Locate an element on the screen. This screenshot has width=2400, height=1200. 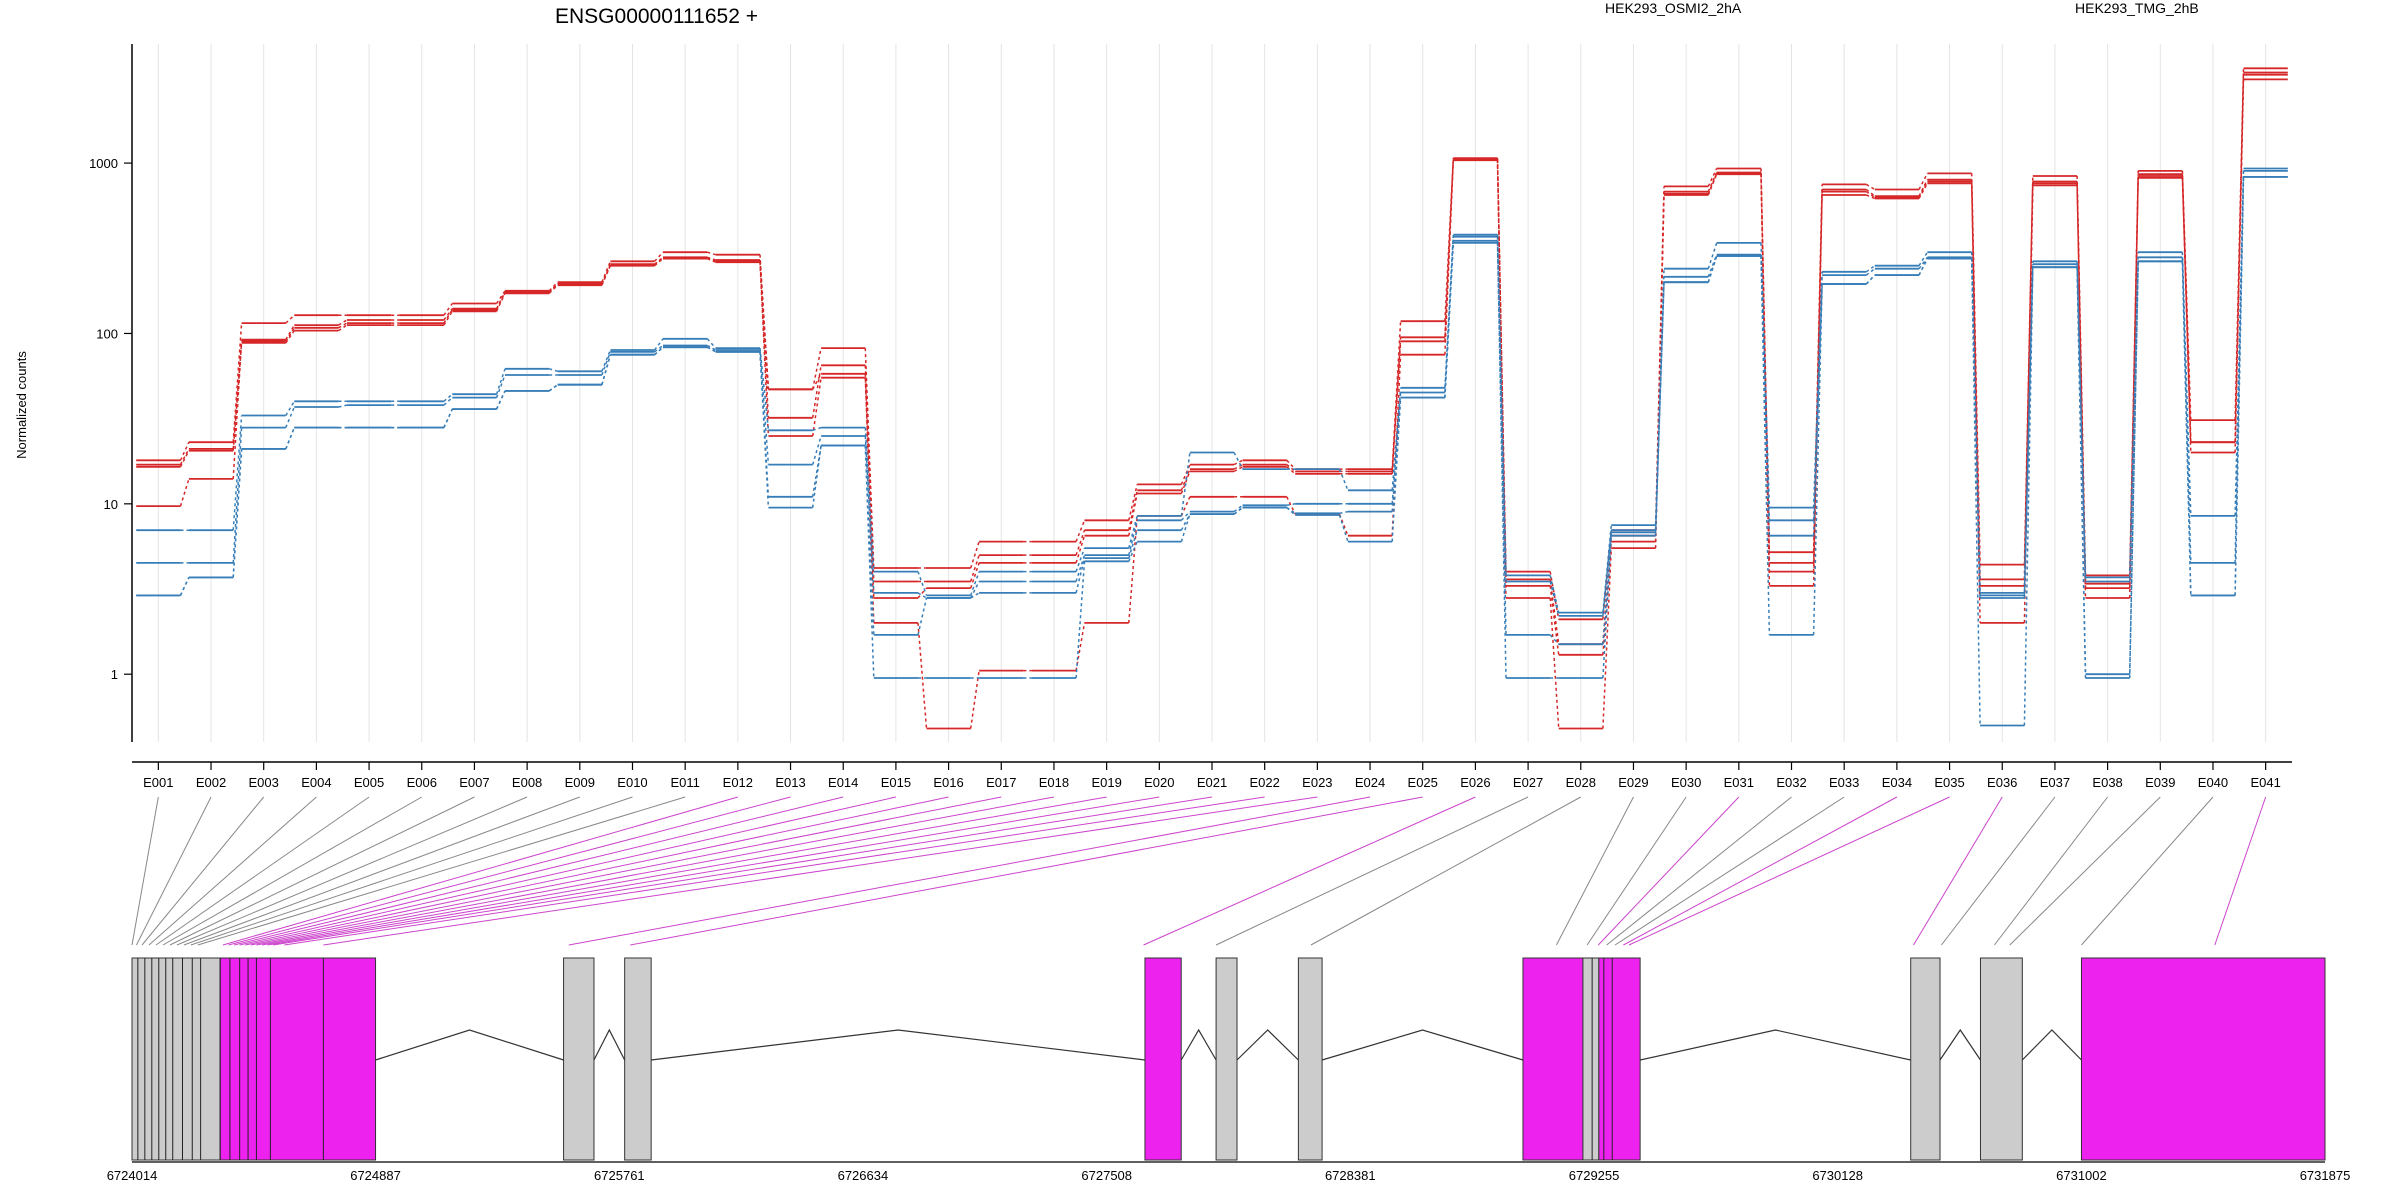
connector-E012 is located at coordinates (480, 871).